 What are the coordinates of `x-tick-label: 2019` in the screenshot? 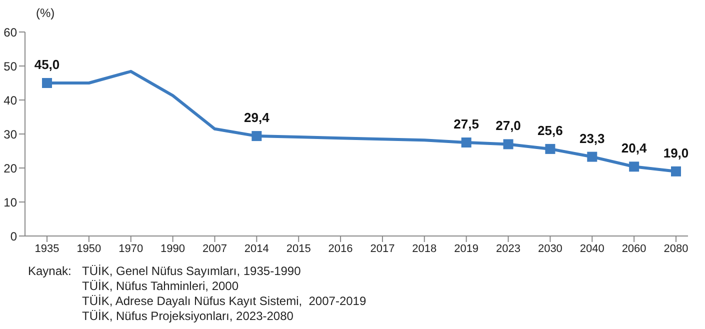 It's located at (466, 248).